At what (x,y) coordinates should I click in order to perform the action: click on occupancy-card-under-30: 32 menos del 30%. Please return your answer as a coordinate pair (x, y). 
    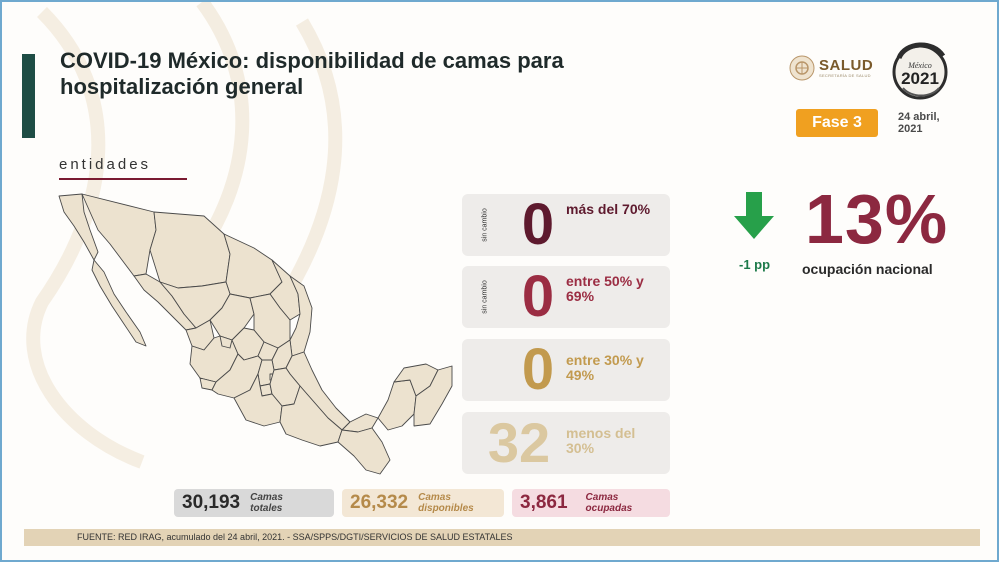
    Looking at the image, I should click on (566, 443).